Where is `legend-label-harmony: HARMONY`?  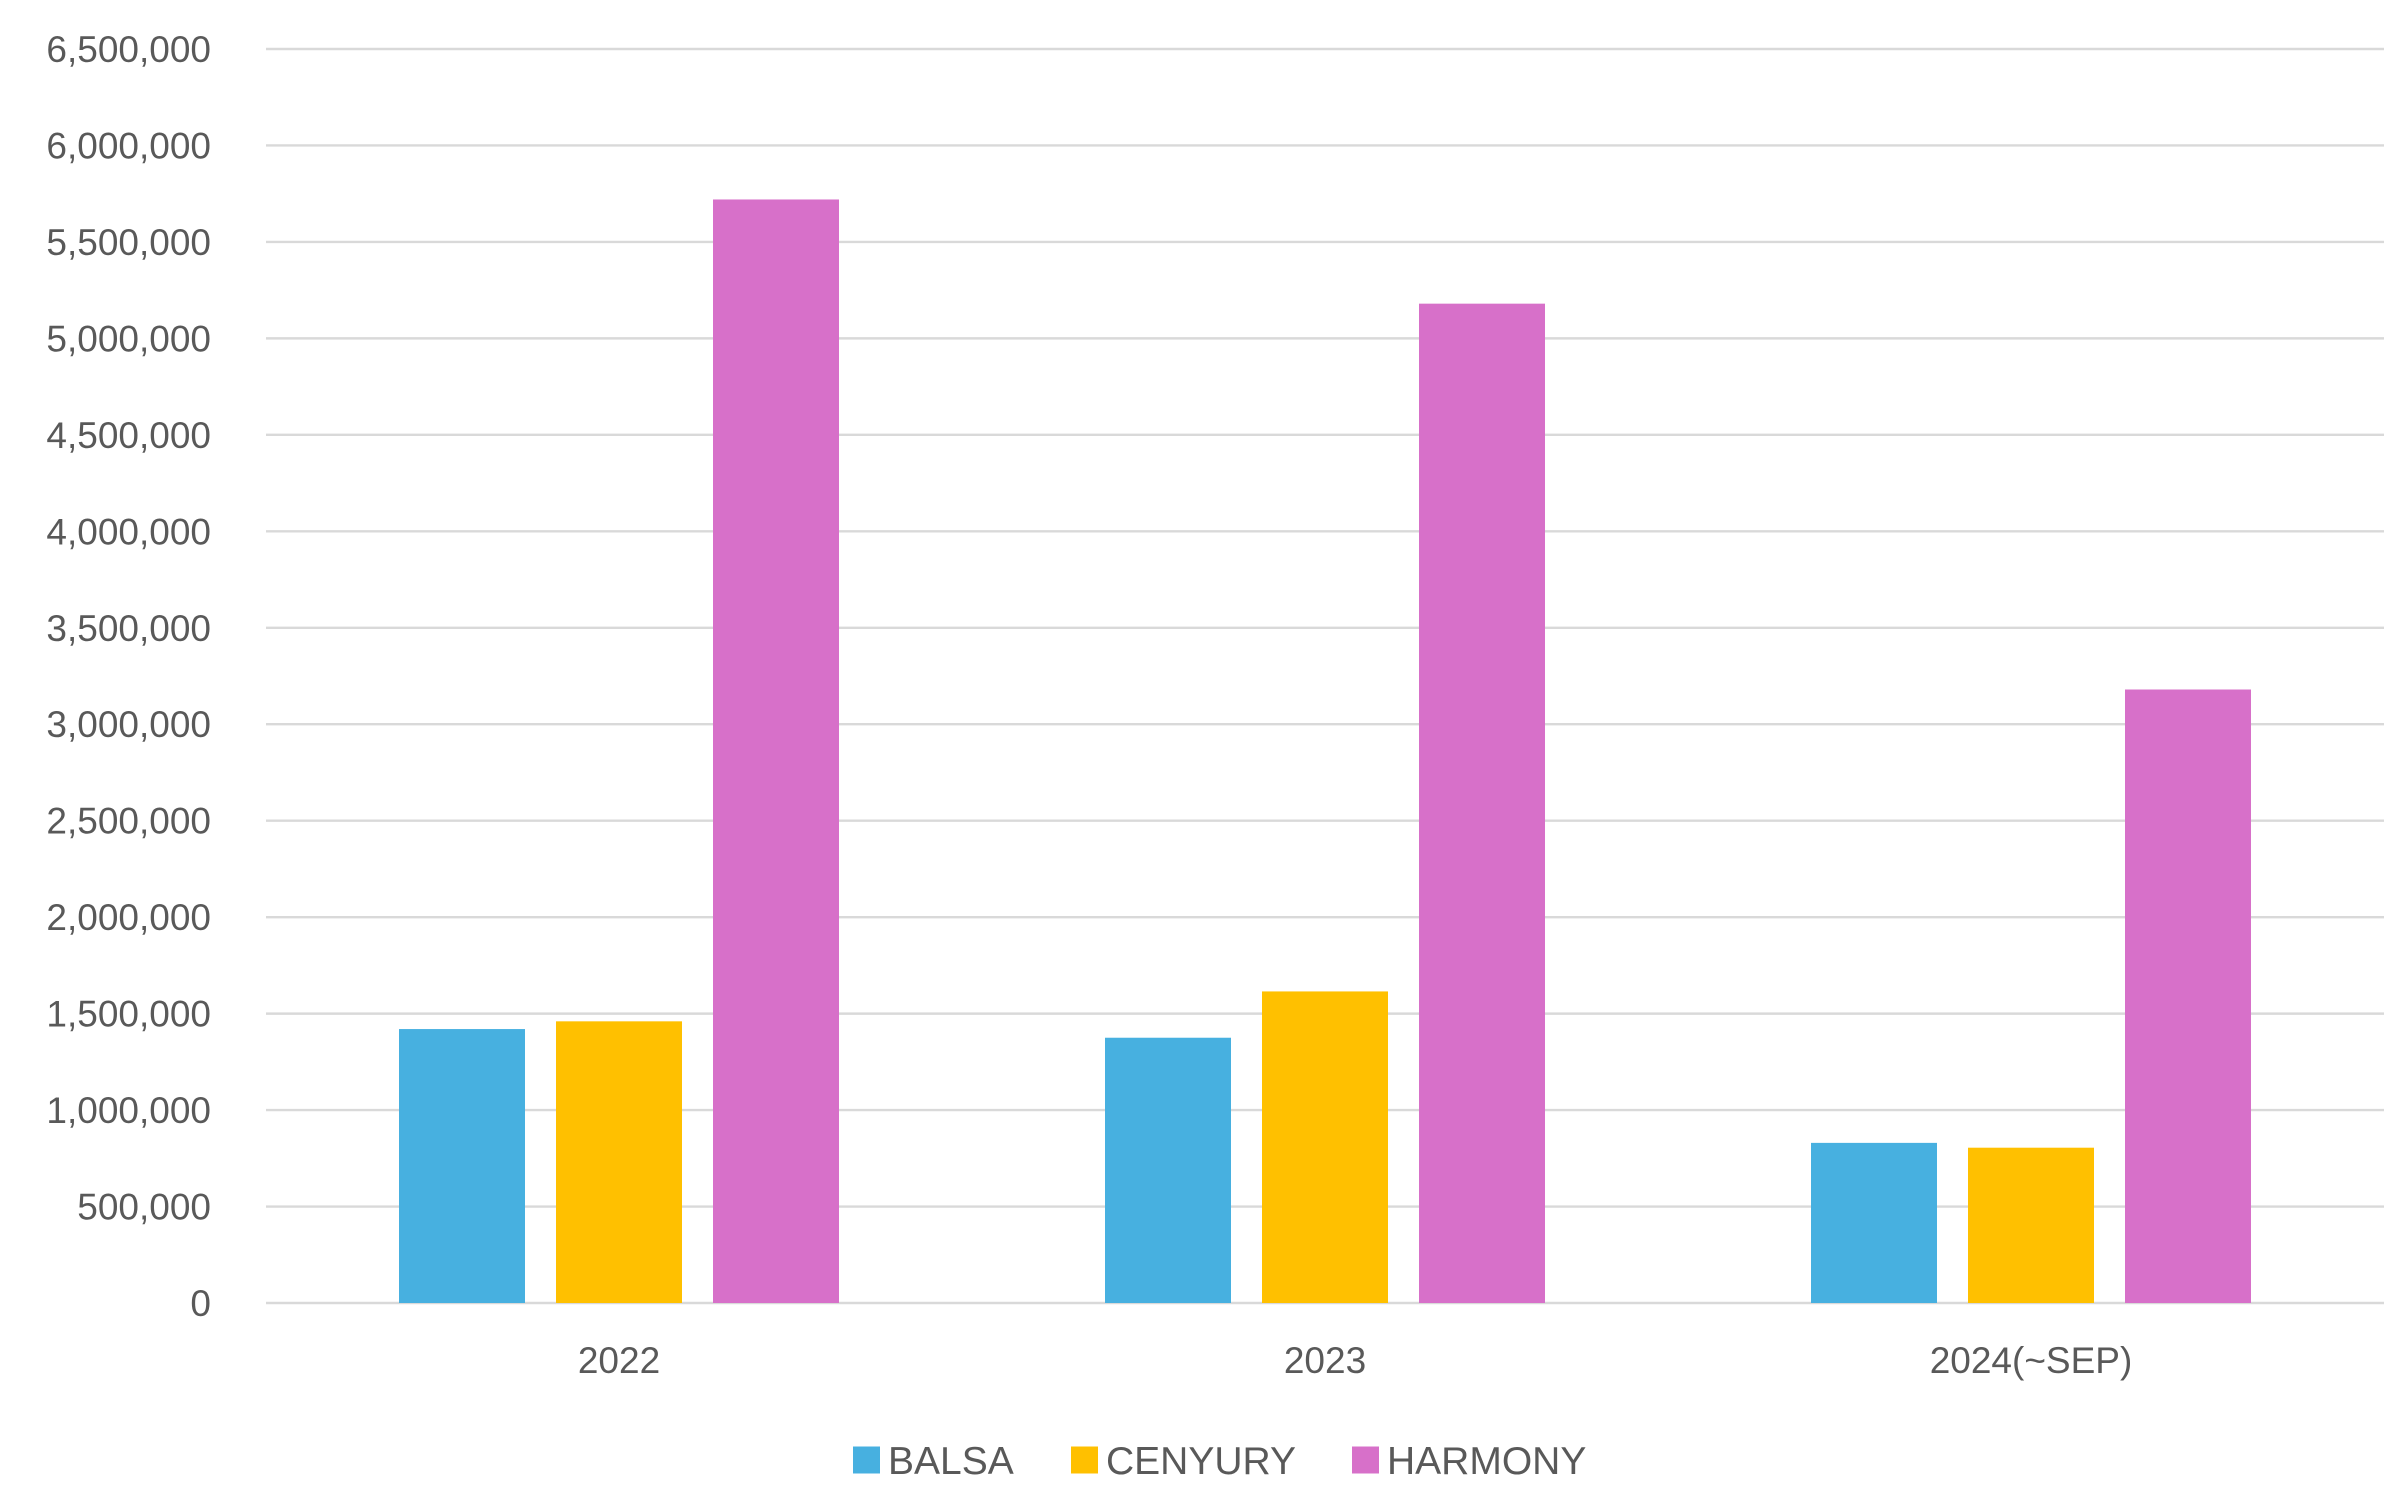 legend-label-harmony: HARMONY is located at coordinates (1486, 1461).